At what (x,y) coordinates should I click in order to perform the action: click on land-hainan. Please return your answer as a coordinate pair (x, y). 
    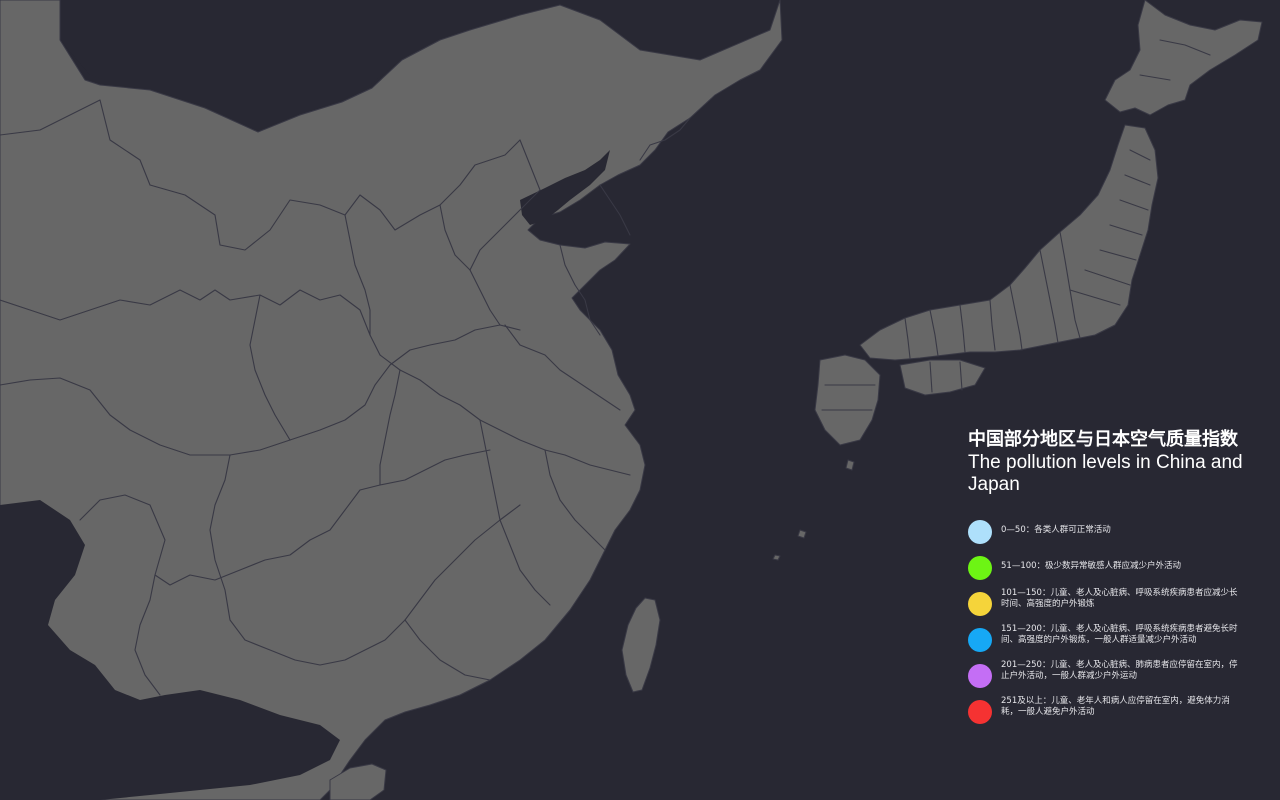
    Looking at the image, I should click on (358, 781).